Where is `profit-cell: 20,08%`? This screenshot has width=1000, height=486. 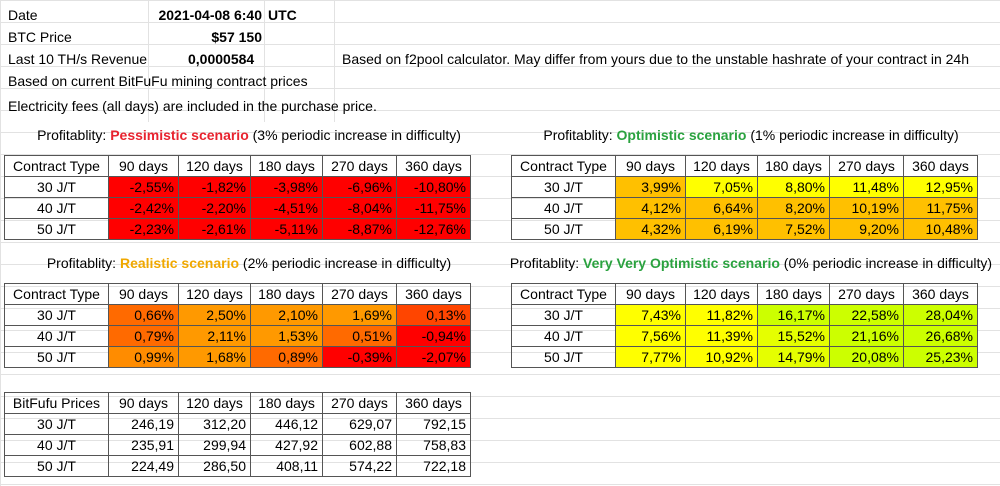
profit-cell: 20,08% is located at coordinates (866, 357).